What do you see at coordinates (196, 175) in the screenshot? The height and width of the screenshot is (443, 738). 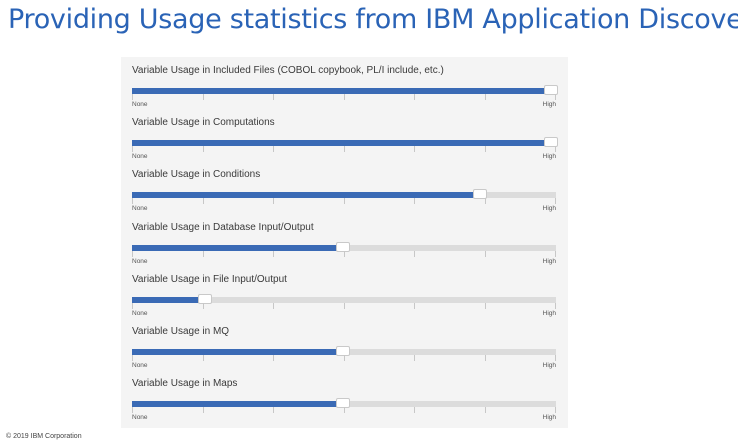 I see `slider-label: Variable Usage in Conditions` at bounding box center [196, 175].